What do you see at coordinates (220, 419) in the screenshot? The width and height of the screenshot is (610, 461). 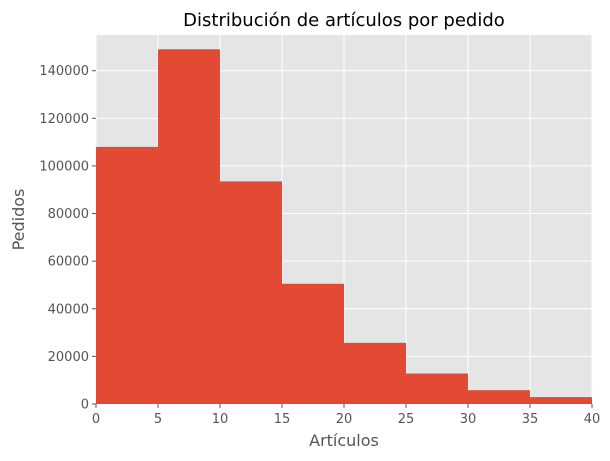 I see `x-tick-label: 10` at bounding box center [220, 419].